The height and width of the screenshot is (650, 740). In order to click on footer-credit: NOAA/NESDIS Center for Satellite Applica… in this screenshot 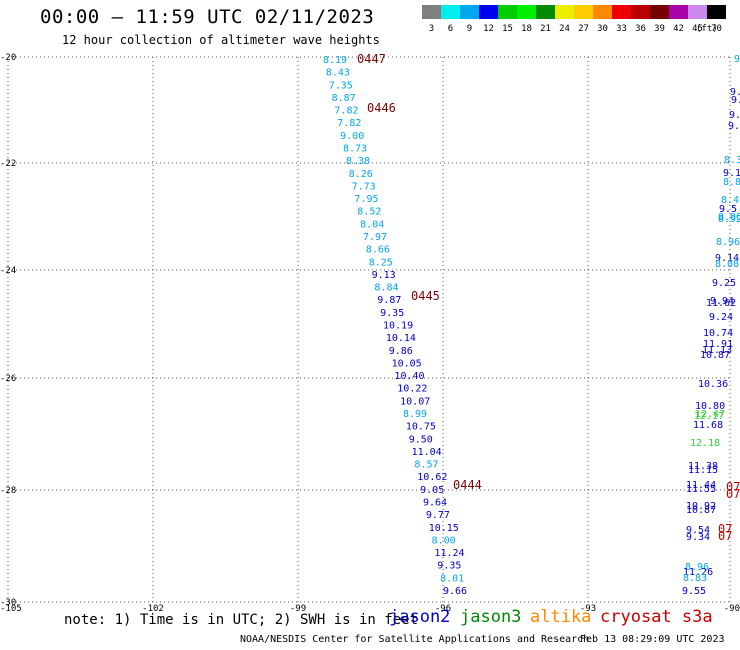, I will do `click(415, 639)`.